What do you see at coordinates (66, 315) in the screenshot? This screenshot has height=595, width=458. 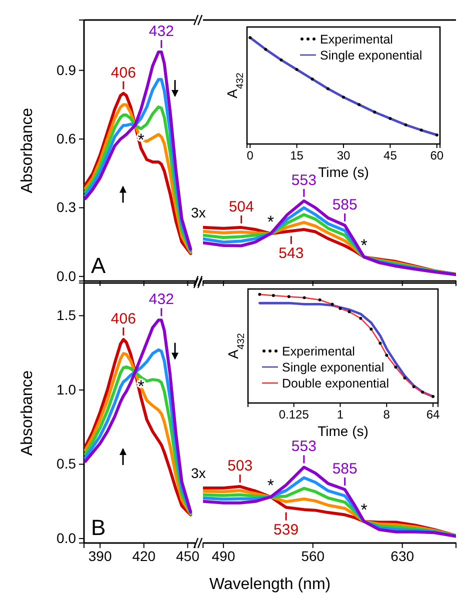 I see `y-tick-label: 1.5` at bounding box center [66, 315].